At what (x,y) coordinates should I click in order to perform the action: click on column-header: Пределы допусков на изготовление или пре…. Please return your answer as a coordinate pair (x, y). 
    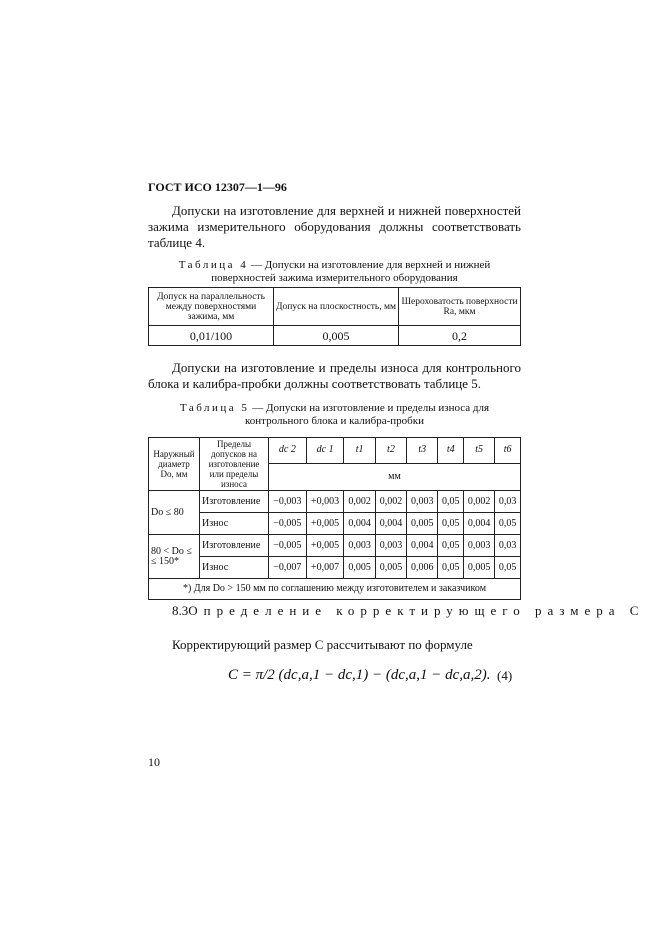
    Looking at the image, I should click on (234, 464).